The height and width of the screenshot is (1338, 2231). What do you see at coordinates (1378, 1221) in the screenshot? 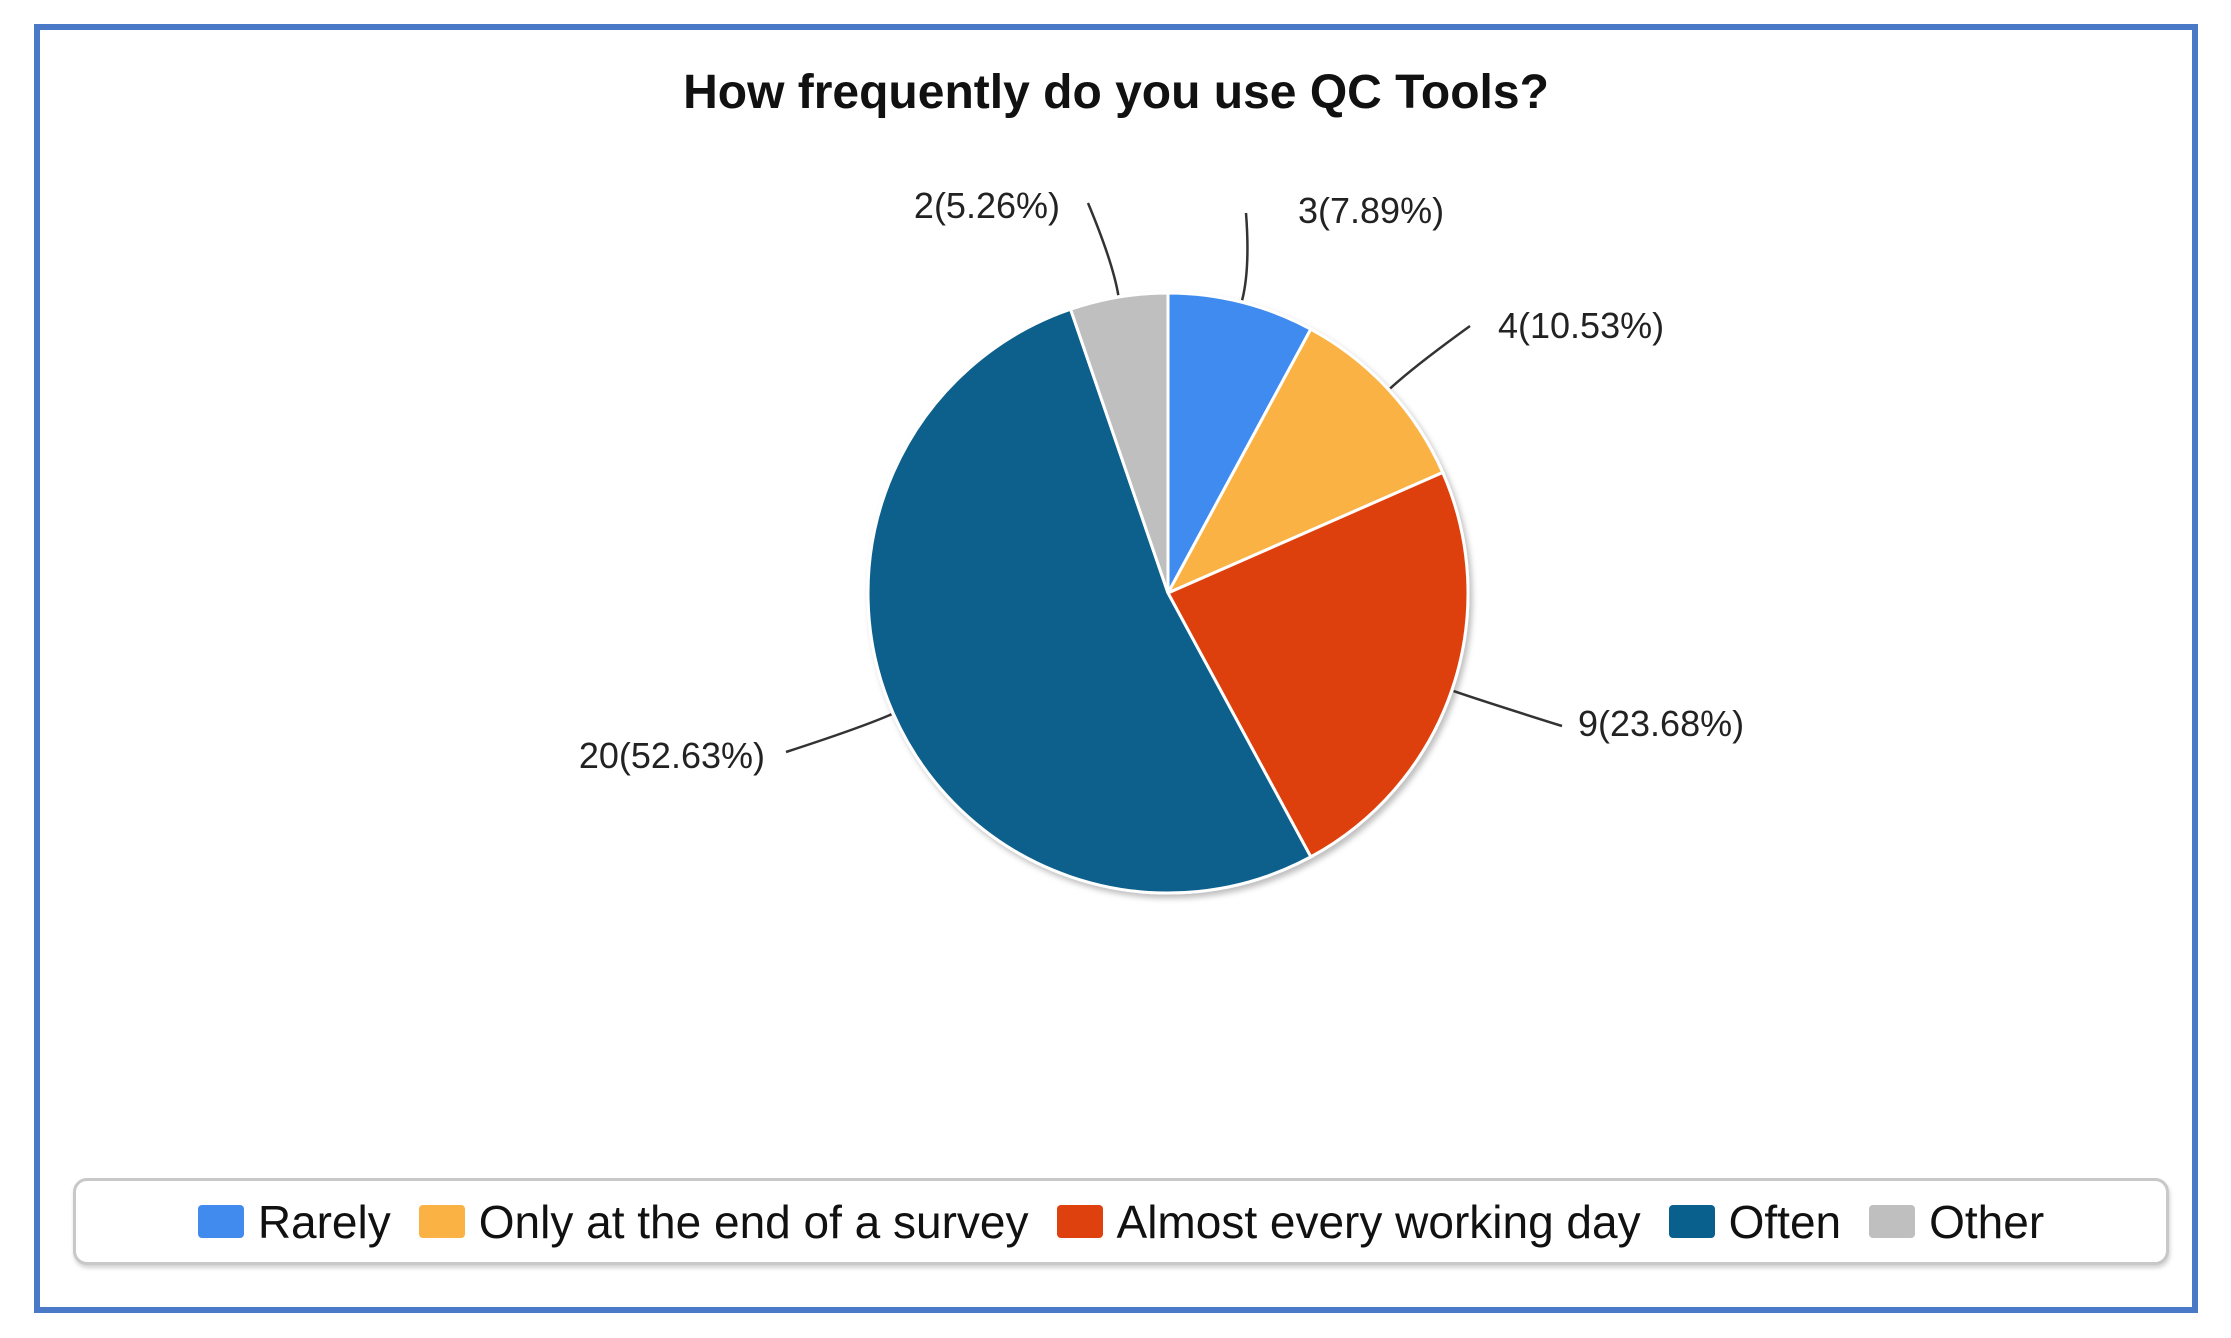
I see `legend-label: Almost every working day` at bounding box center [1378, 1221].